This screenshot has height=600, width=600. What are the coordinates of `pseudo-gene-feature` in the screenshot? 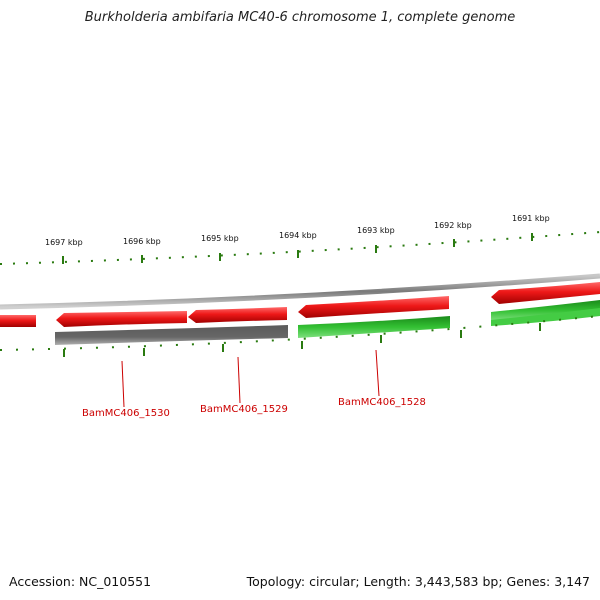 It's located at (171, 335).